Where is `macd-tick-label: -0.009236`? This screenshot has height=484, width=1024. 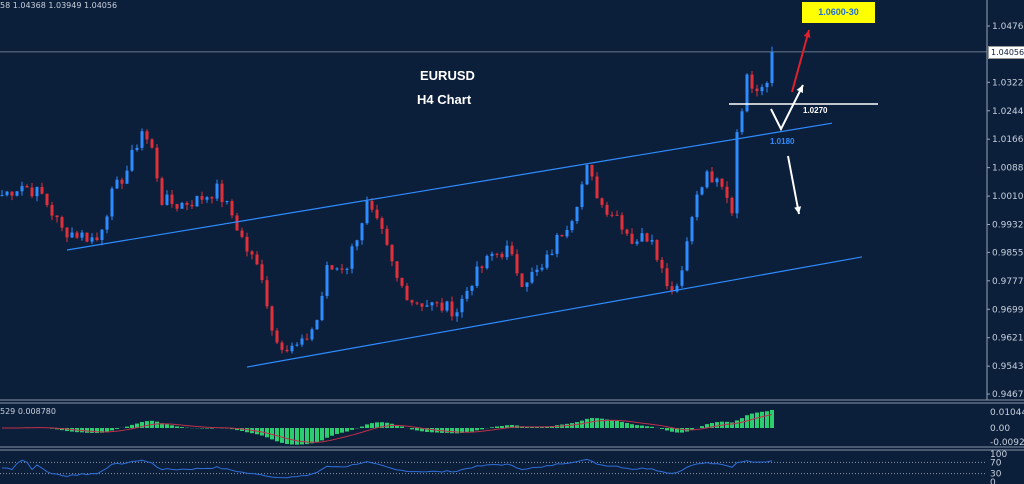 macd-tick-label: -0.009236 is located at coordinates (1007, 443).